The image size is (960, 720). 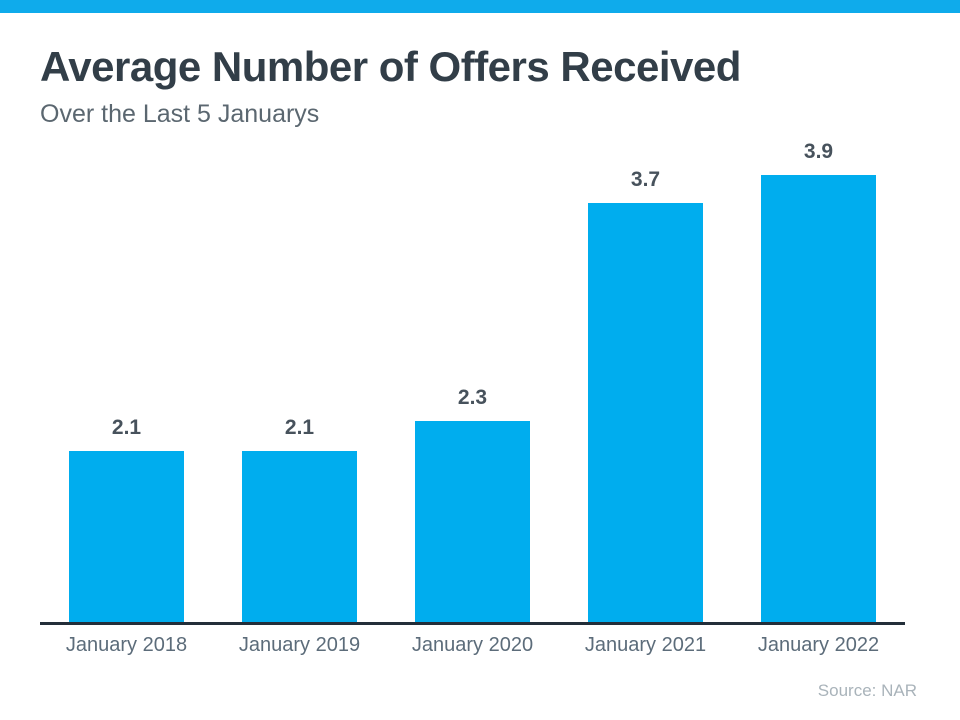 What do you see at coordinates (818, 398) in the screenshot?
I see `bar-january-2022` at bounding box center [818, 398].